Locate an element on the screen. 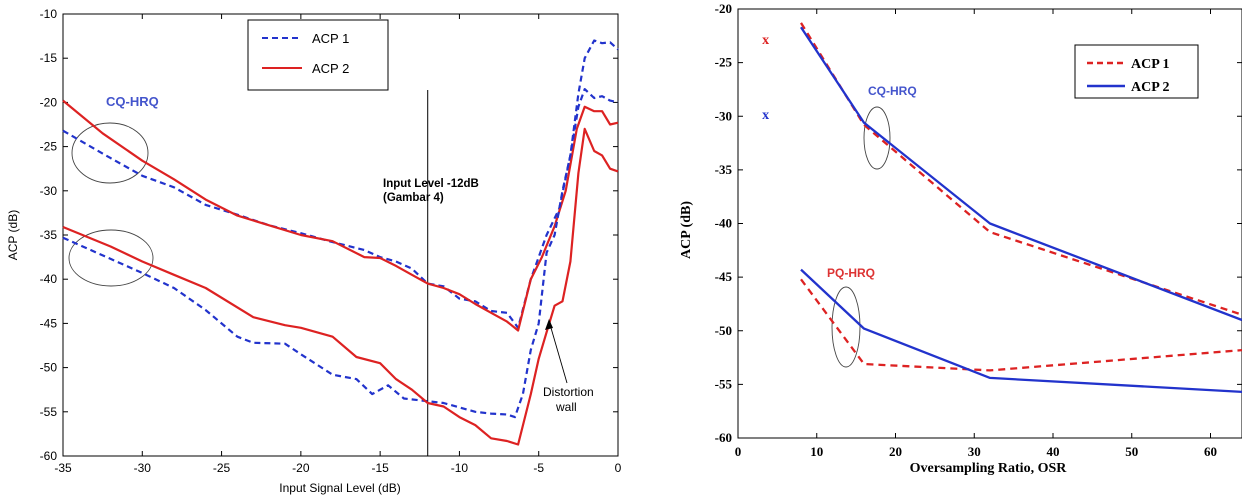 This screenshot has height=497, width=1242. point-marker-x-2: x is located at coordinates (765, 115).